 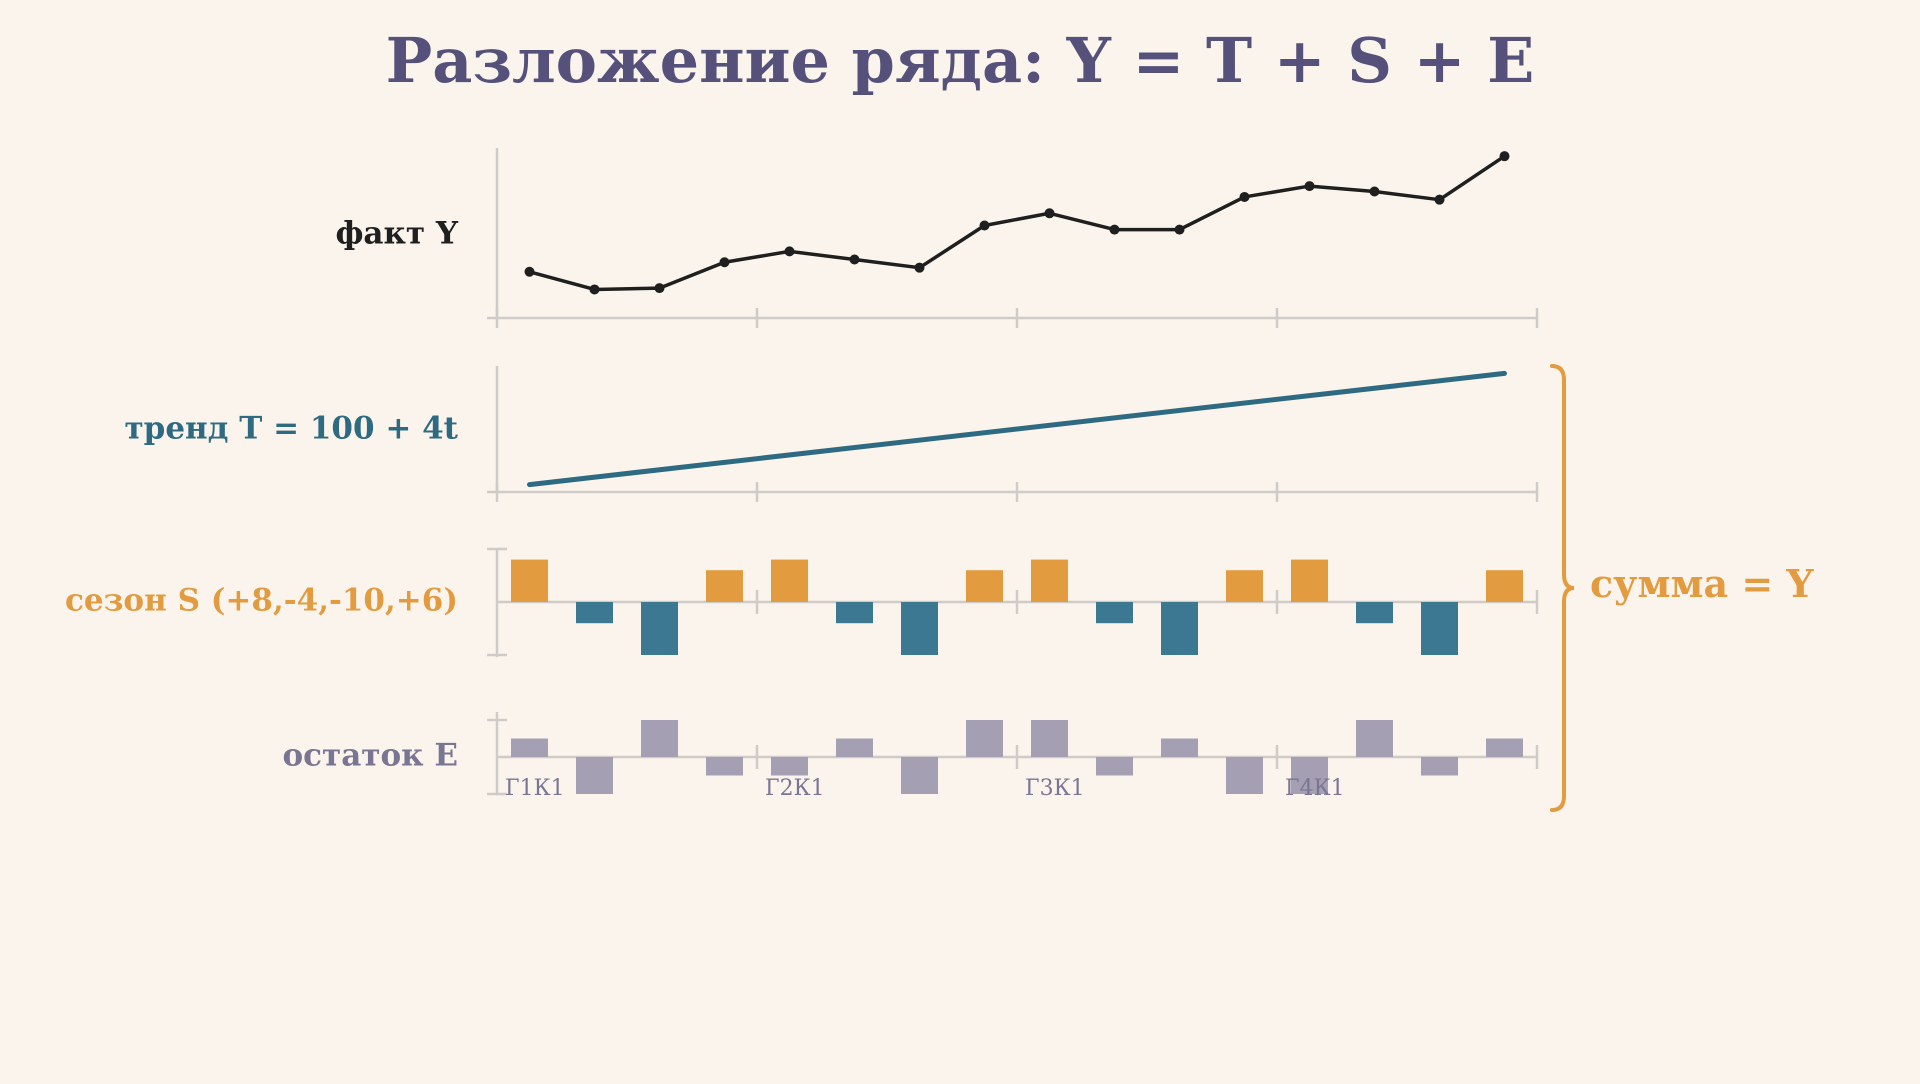 I want to click on chart-title: Разложение ряда: Y = T + S + E, so click(x=960, y=60).